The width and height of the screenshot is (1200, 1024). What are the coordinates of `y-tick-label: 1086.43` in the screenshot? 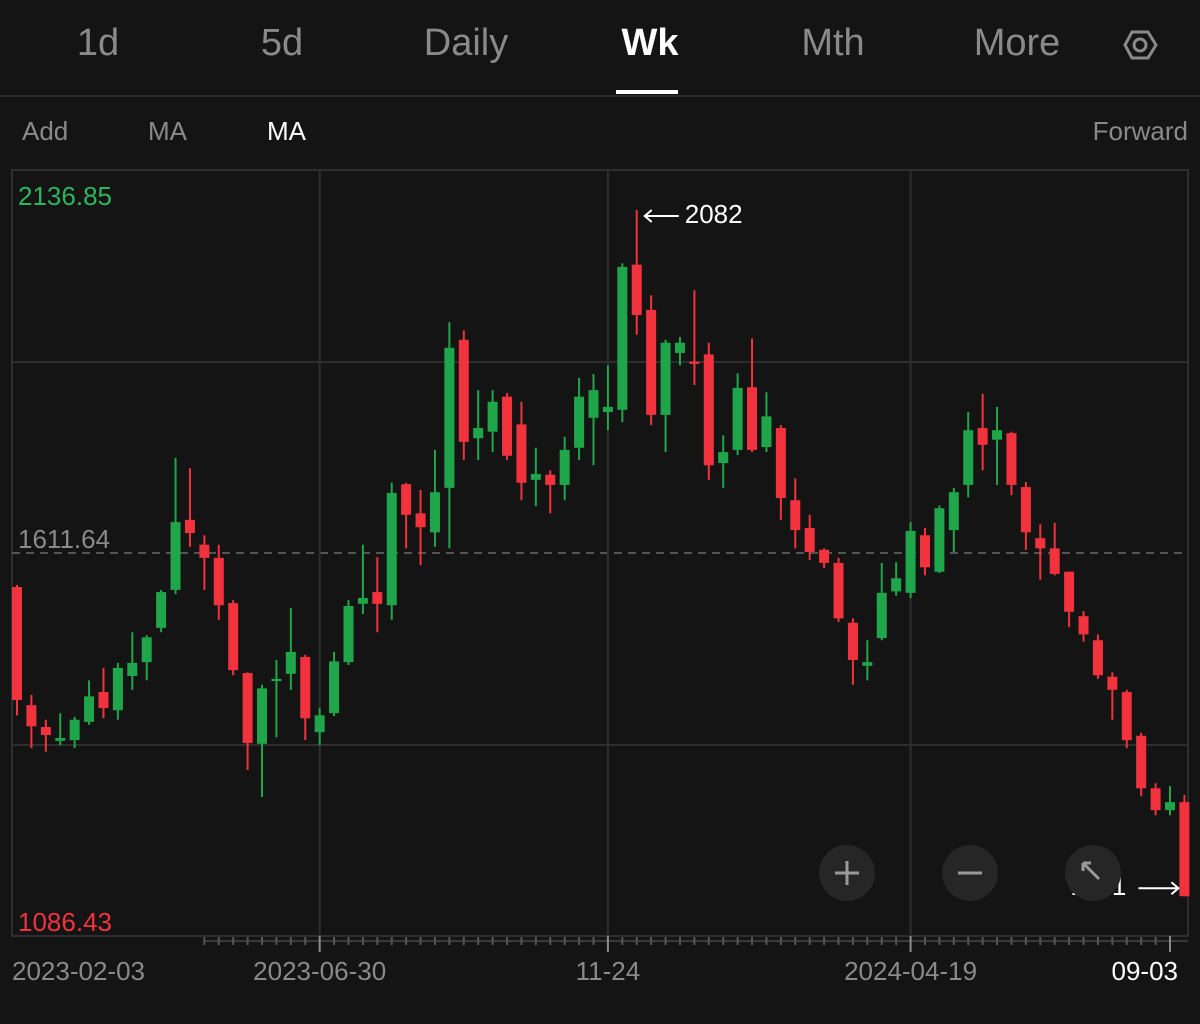 It's located at (65, 922).